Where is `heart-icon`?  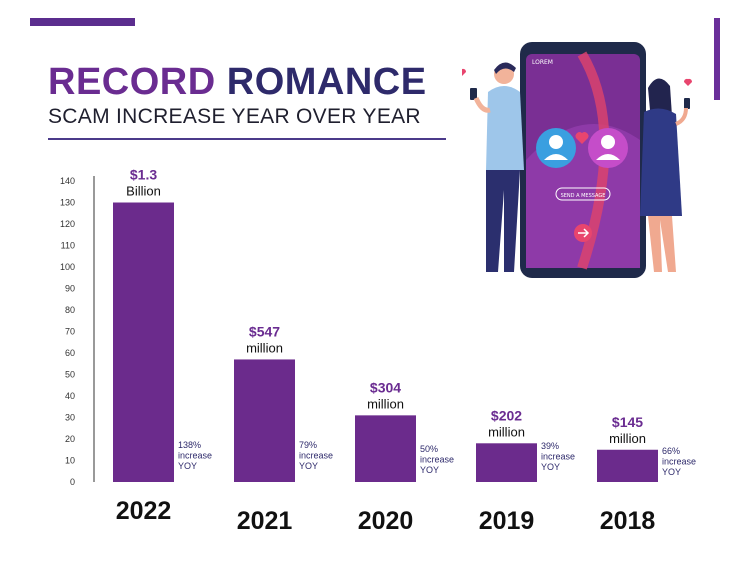 heart-icon is located at coordinates (582, 138).